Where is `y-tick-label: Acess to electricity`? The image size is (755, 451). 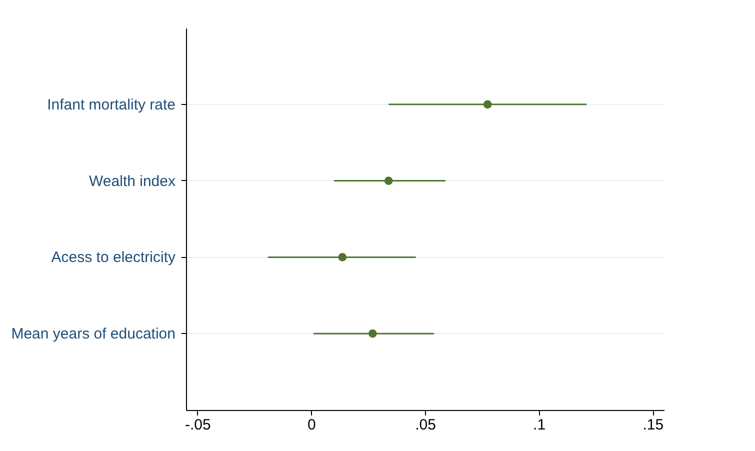
y-tick-label: Acess to electricity is located at coordinates (113, 257).